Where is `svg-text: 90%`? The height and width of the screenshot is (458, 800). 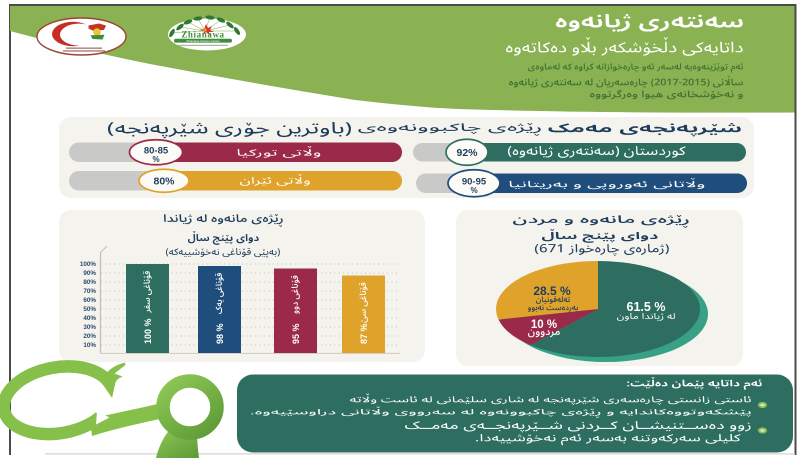
svg-text: 90% is located at coordinates (89, 273).